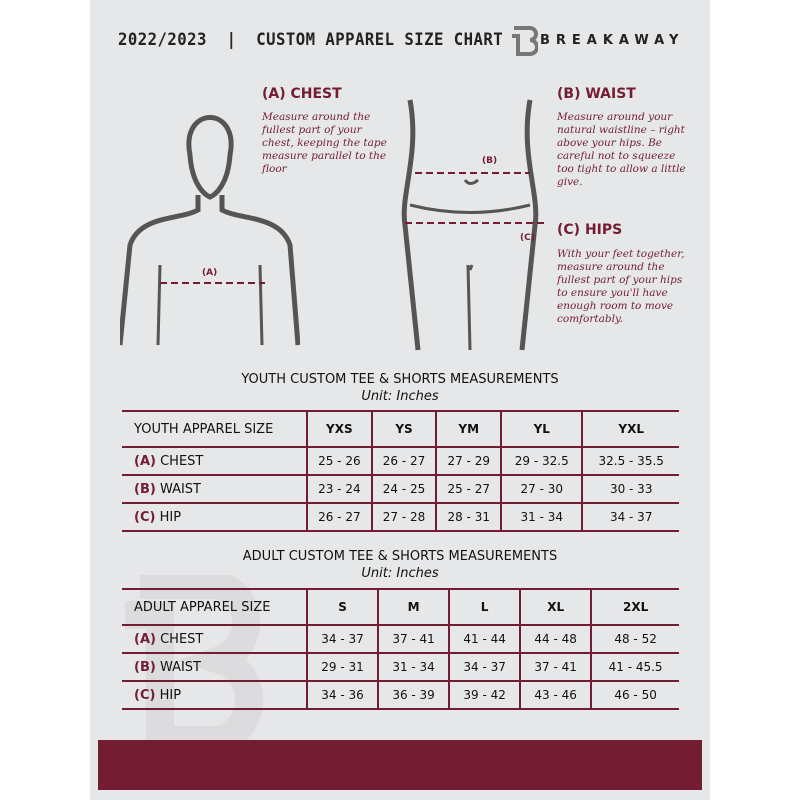 The height and width of the screenshot is (800, 800). What do you see at coordinates (541, 461) in the screenshot?
I see `value-cell: 29 - 32.5` at bounding box center [541, 461].